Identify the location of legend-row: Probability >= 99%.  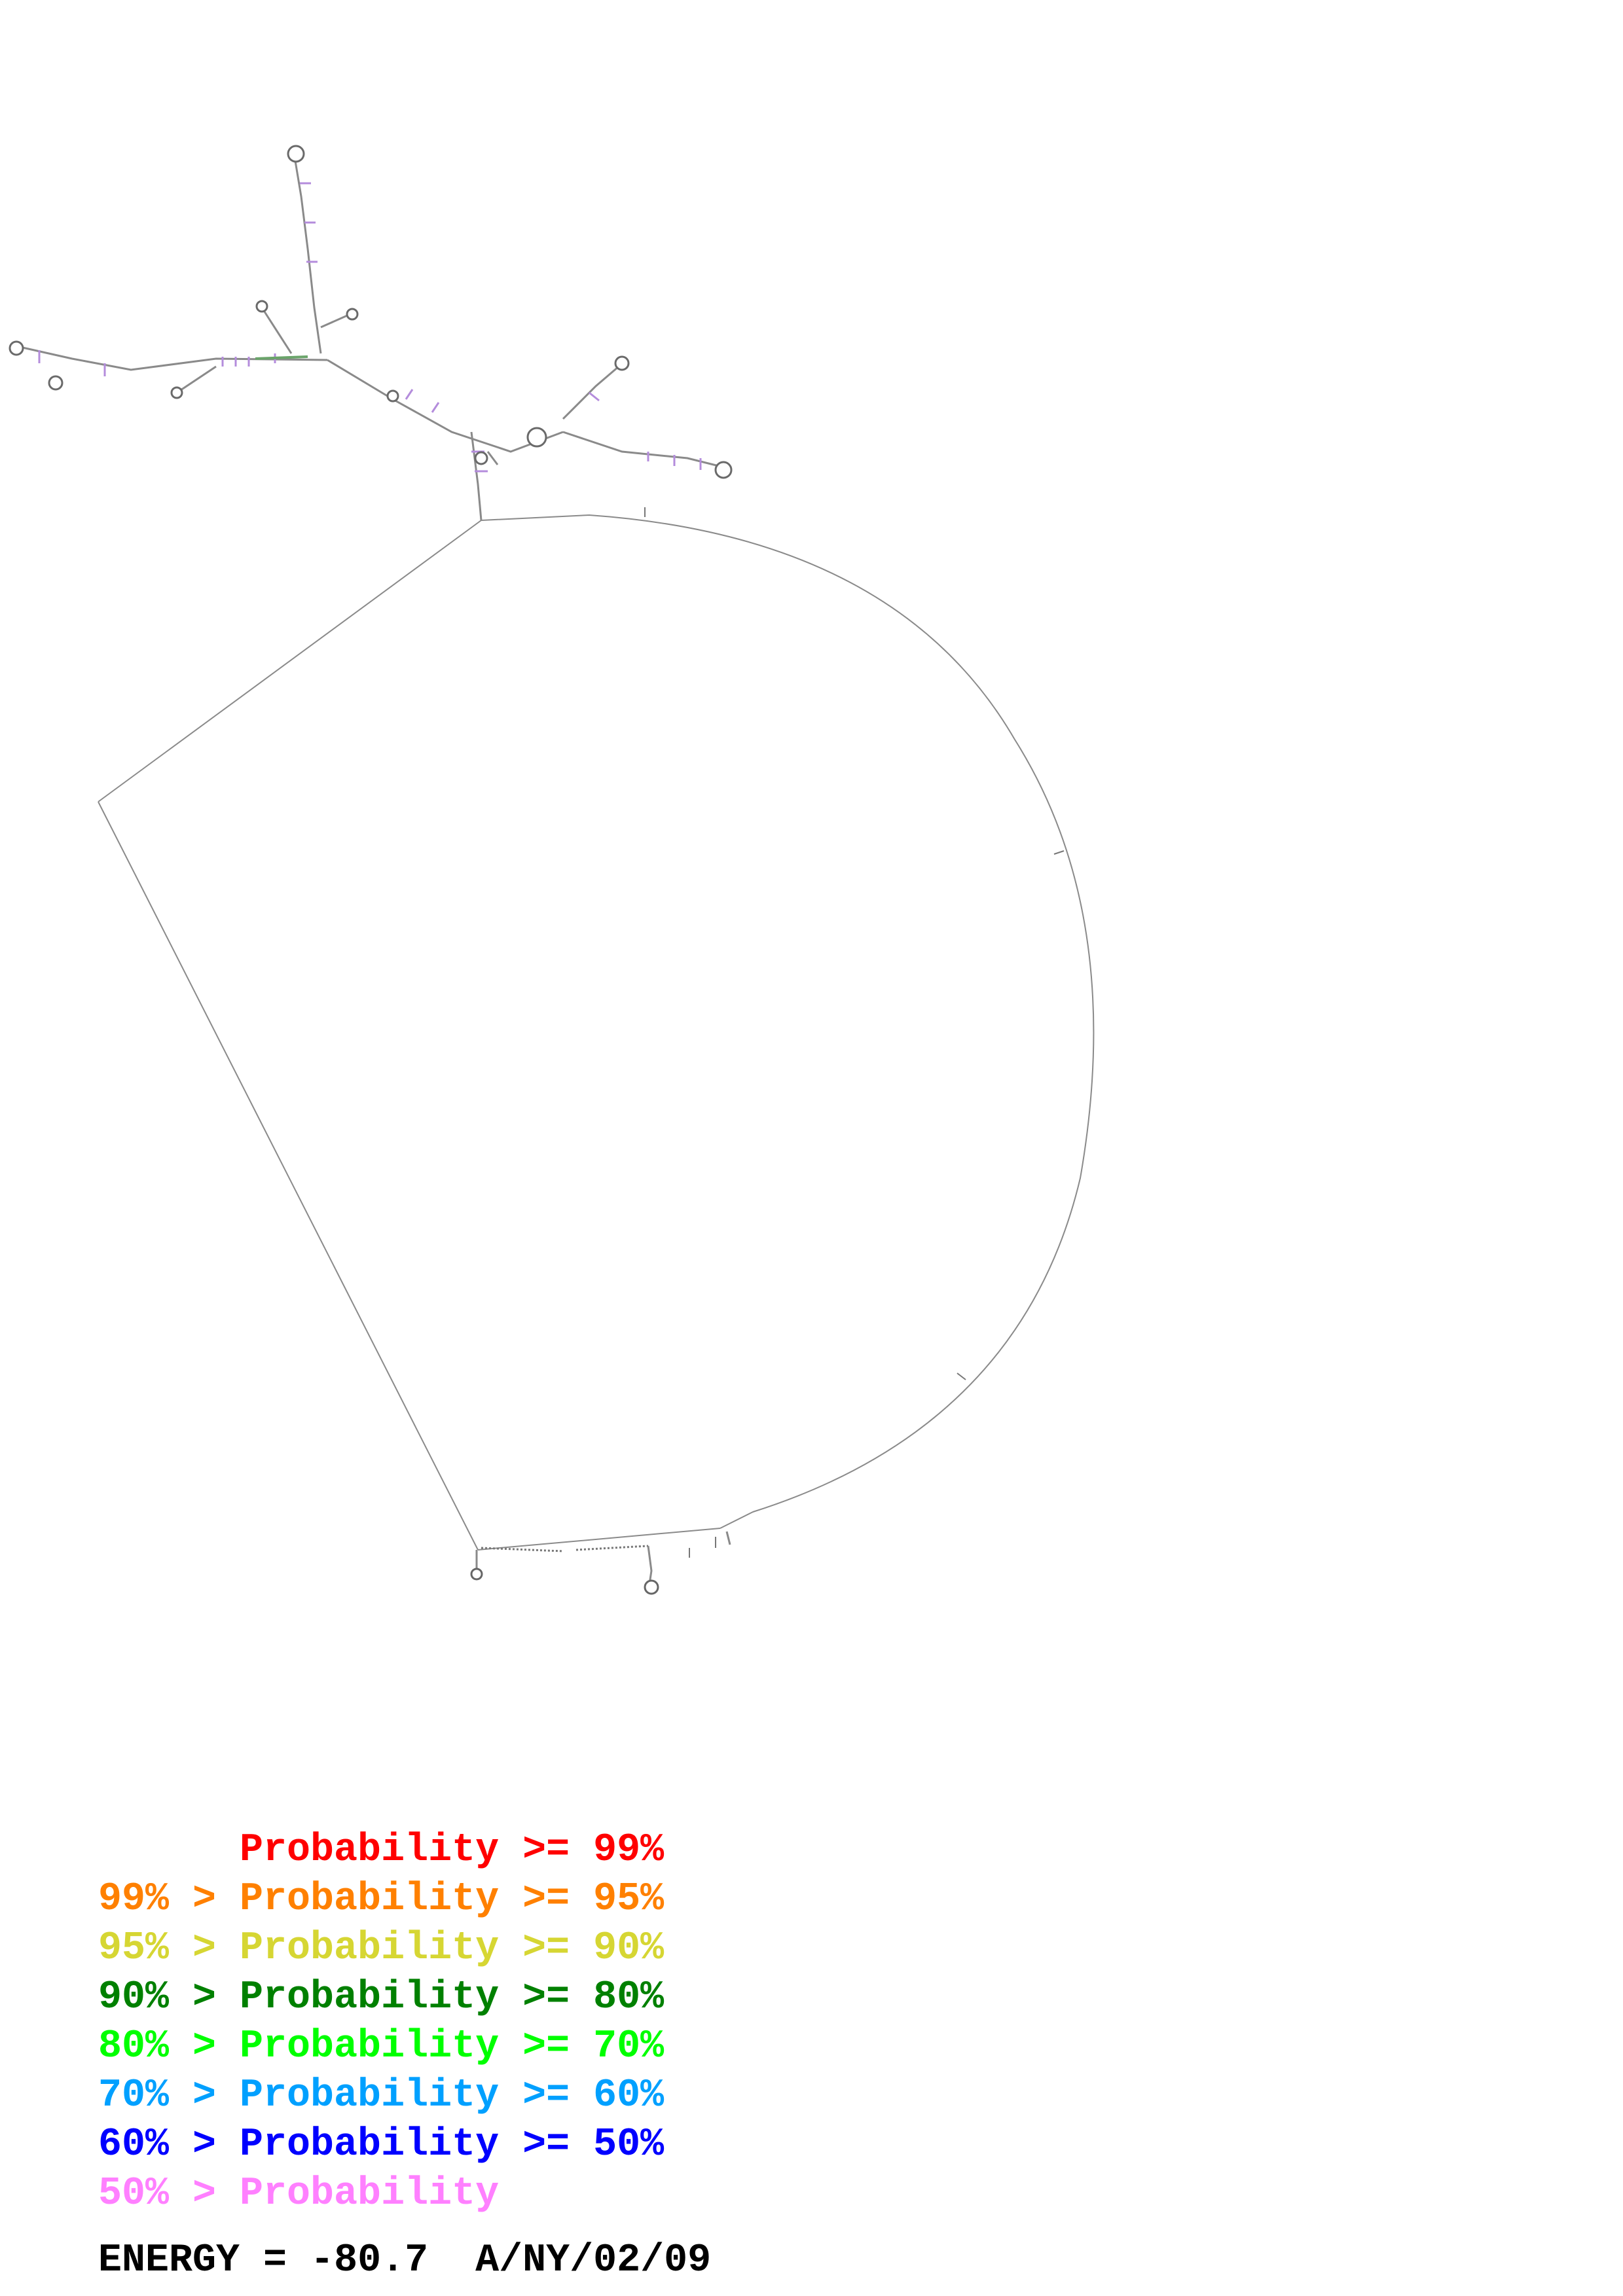
(381, 1850).